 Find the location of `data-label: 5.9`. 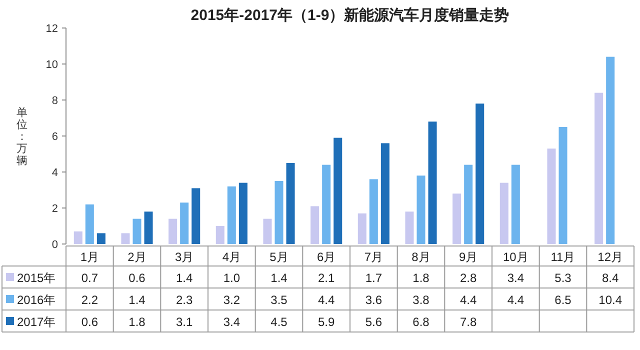

data-label: 5.9 is located at coordinates (326, 322).